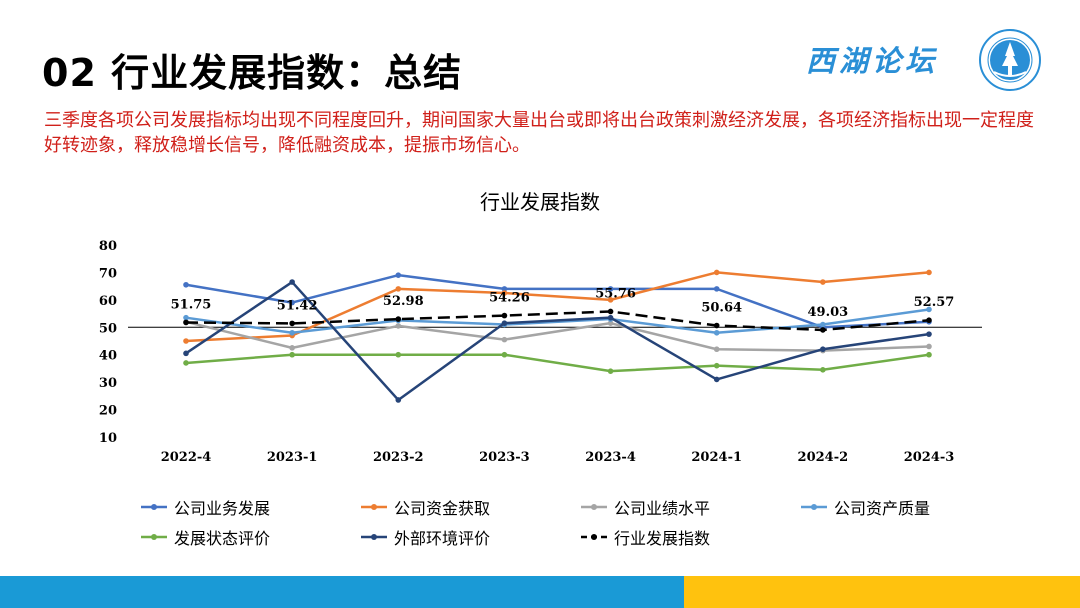 This screenshot has height=608, width=1080. Describe the element at coordinates (872, 61) in the screenshot. I see `brand-name: 西湖论坛` at that location.